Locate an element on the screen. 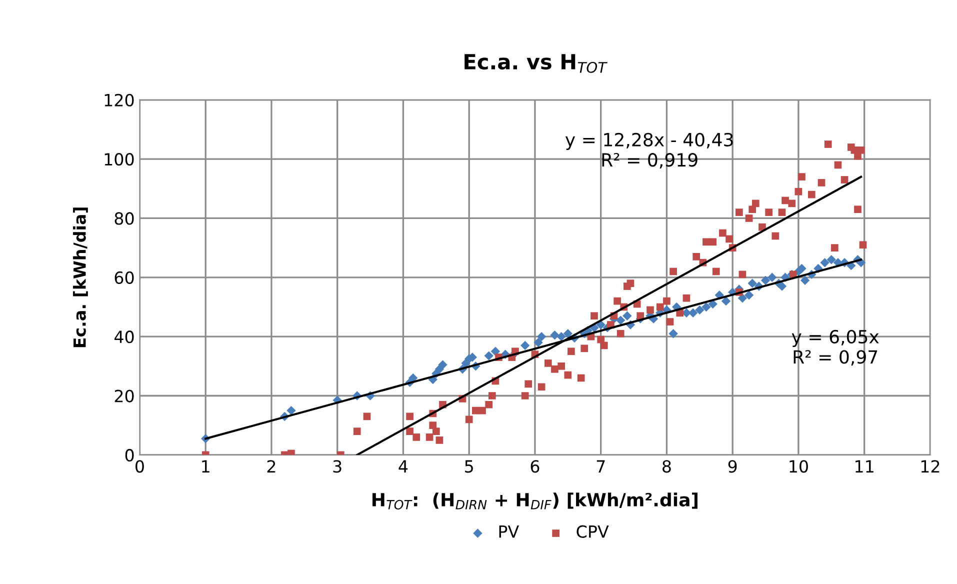 This screenshot has height=584, width=957. x-tick-label: 1 is located at coordinates (206, 466).